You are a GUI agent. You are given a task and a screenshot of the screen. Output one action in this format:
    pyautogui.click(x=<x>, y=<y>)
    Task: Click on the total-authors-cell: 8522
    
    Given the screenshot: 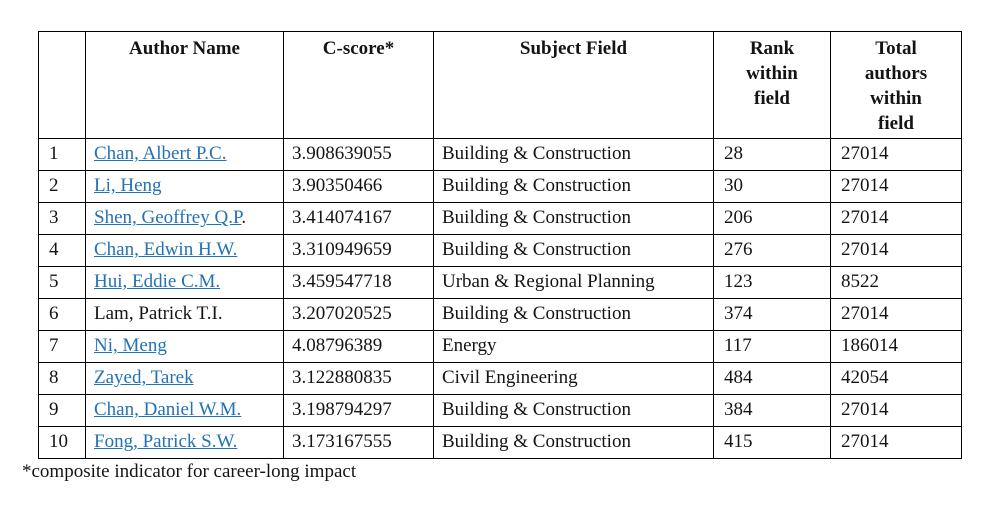 What is the action you would take?
    pyautogui.click(x=896, y=283)
    